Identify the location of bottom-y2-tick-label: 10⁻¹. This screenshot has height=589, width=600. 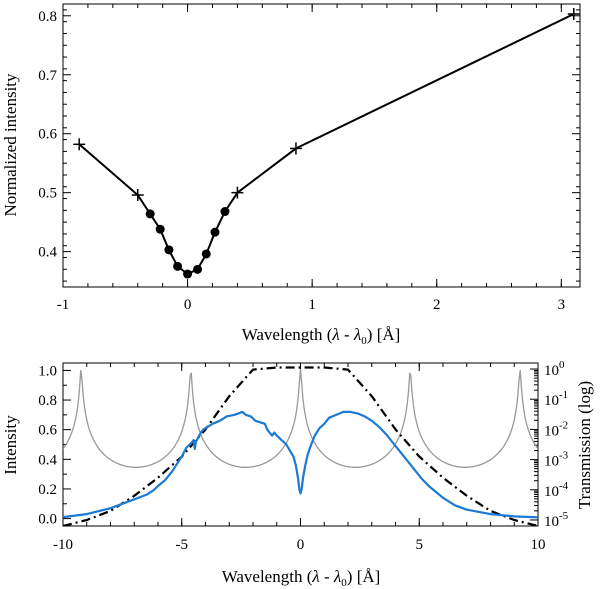
(556, 399).